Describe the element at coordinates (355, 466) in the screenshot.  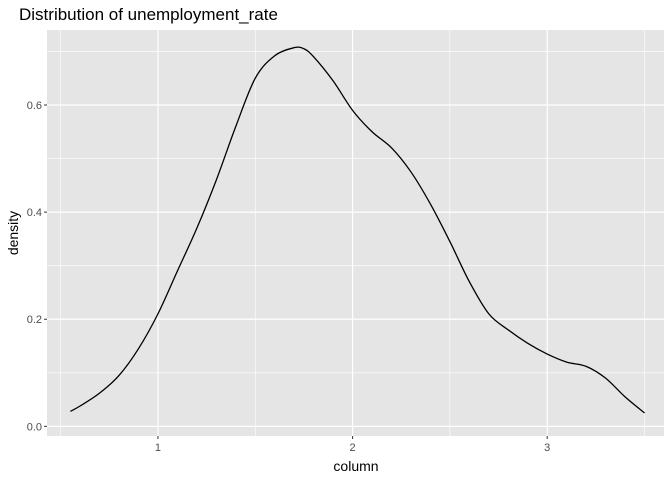
I see `x-axis-title: column` at that location.